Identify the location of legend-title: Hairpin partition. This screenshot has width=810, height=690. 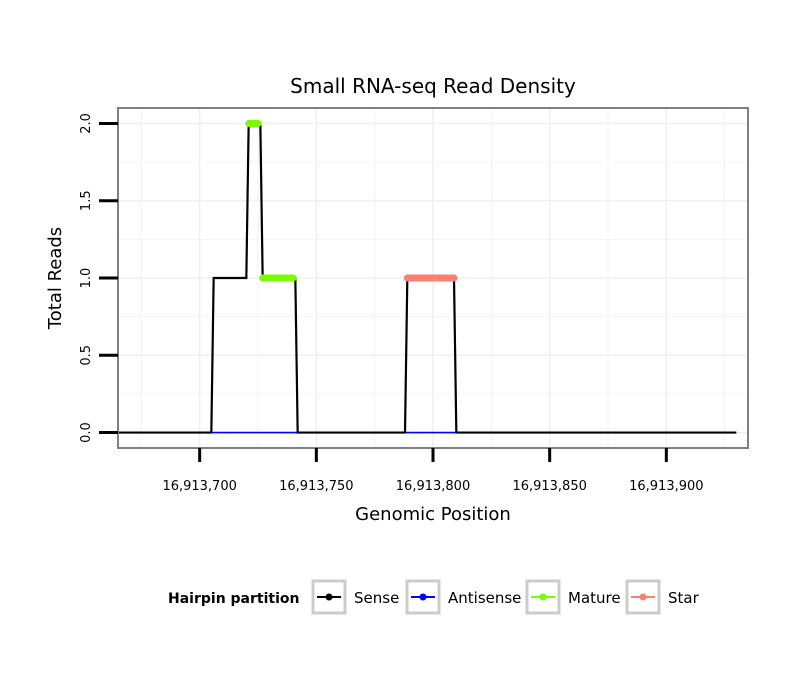
(233, 599).